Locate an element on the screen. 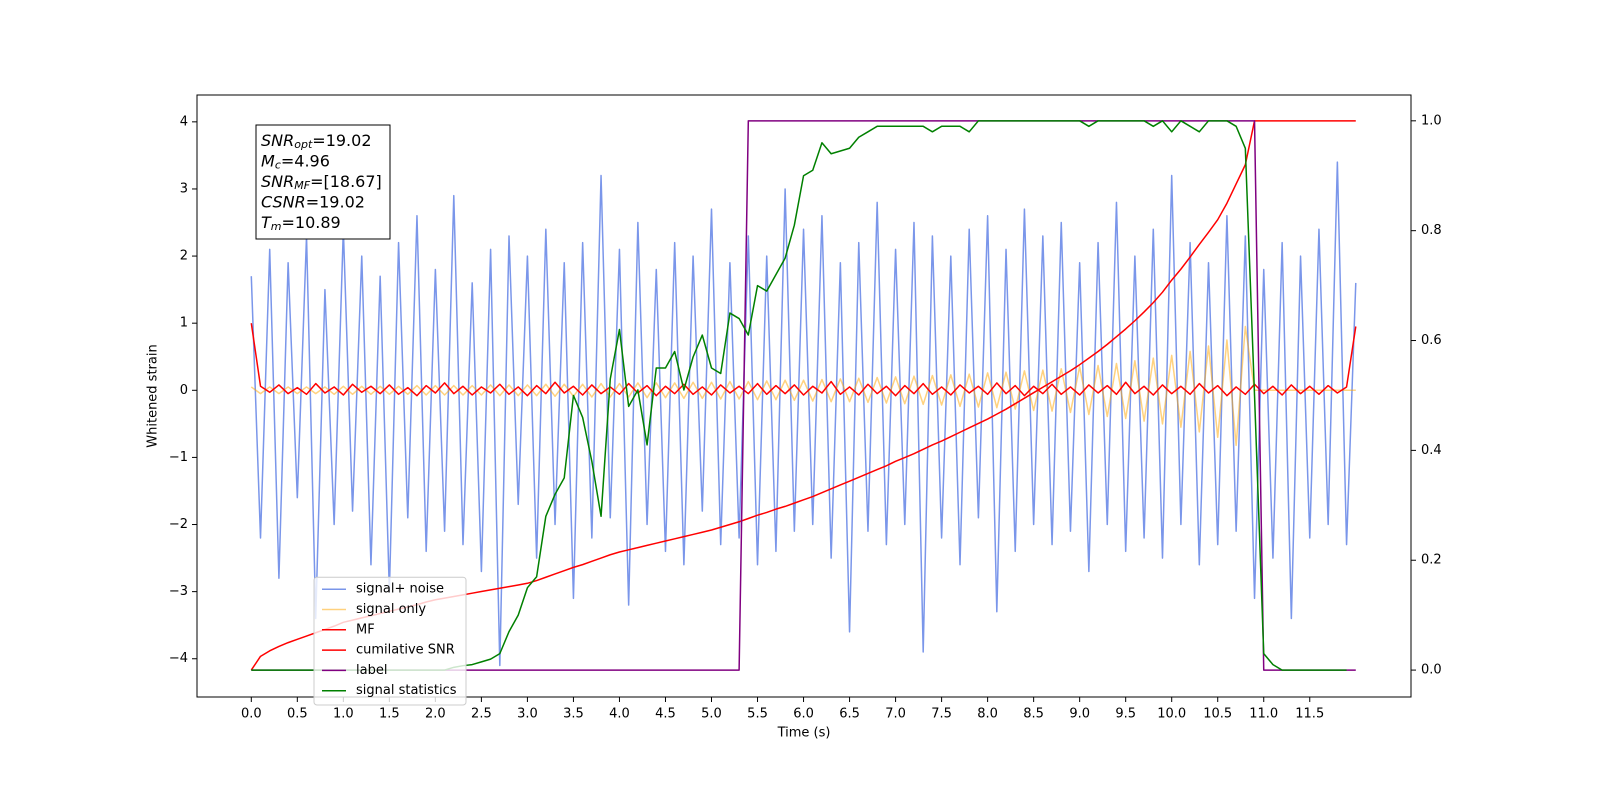 The image size is (1600, 800). stats-line: SNRopt=19.02 is located at coordinates (316, 141).